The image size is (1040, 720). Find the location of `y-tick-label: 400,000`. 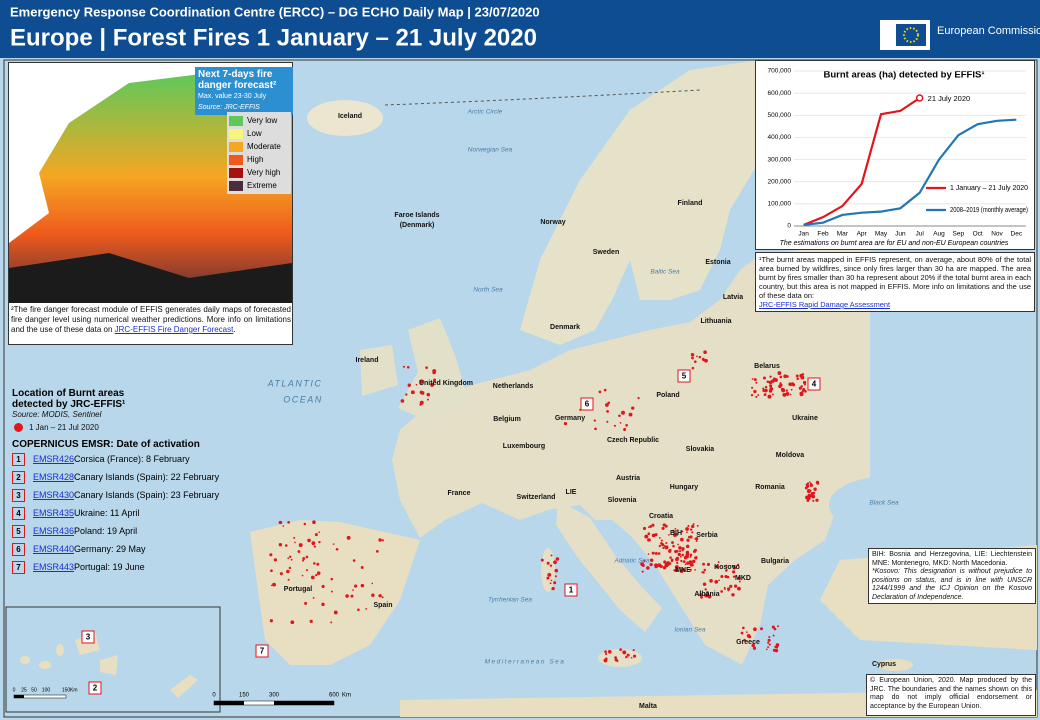

y-tick-label: 400,000 is located at coordinates (780, 137).